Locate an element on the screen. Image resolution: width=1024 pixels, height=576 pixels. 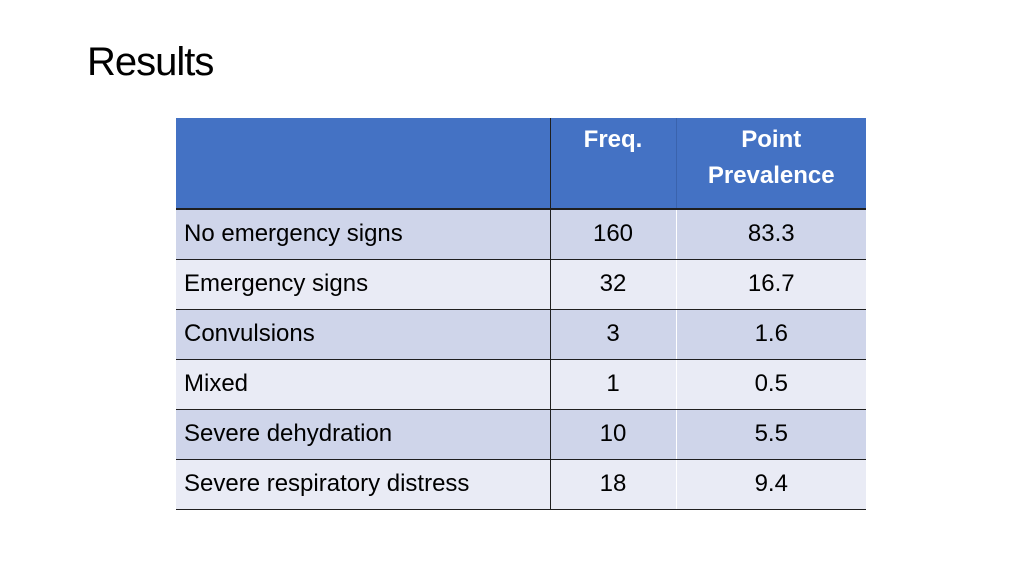
row-prevalence: 1.6 is located at coordinates (771, 334).